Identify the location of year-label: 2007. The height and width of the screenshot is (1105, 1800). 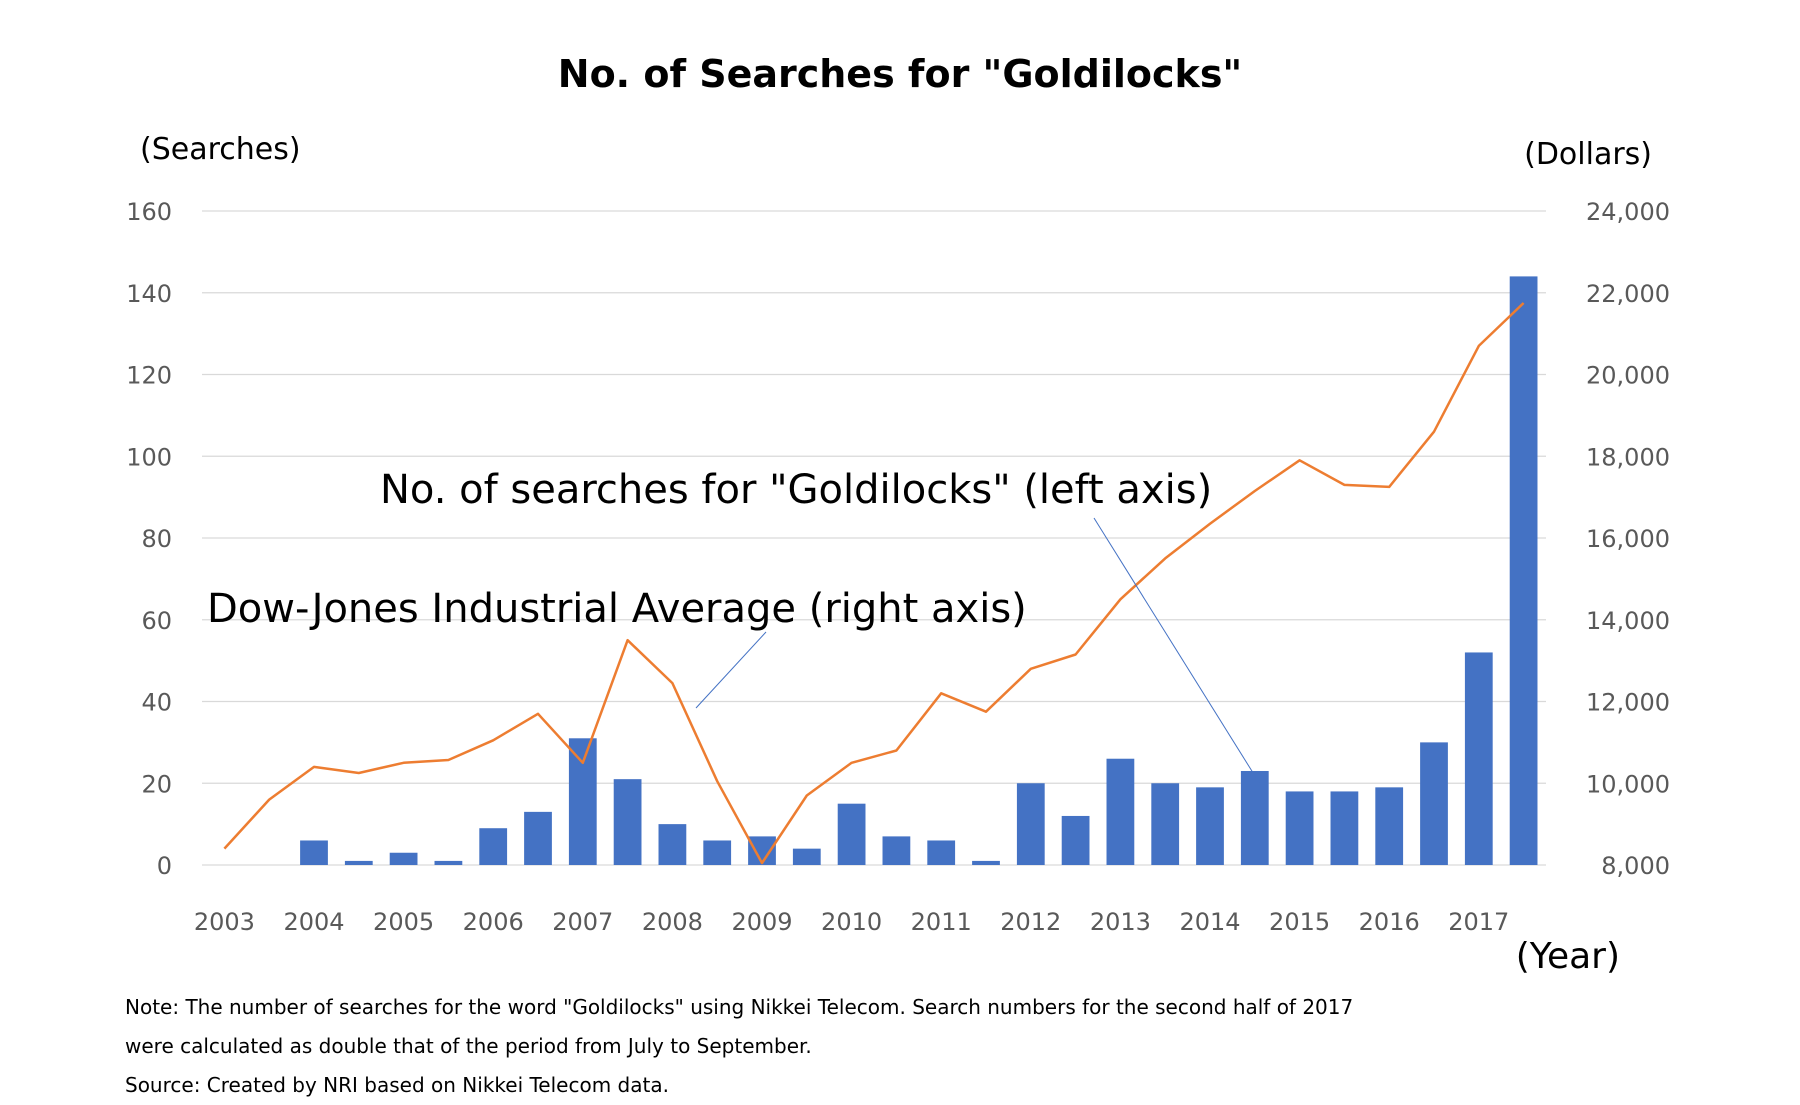
(582, 922).